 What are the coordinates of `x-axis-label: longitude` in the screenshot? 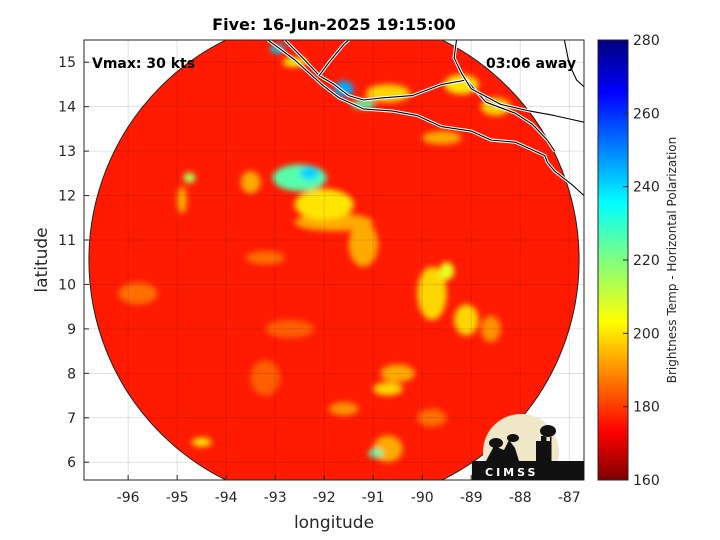 It's located at (334, 523).